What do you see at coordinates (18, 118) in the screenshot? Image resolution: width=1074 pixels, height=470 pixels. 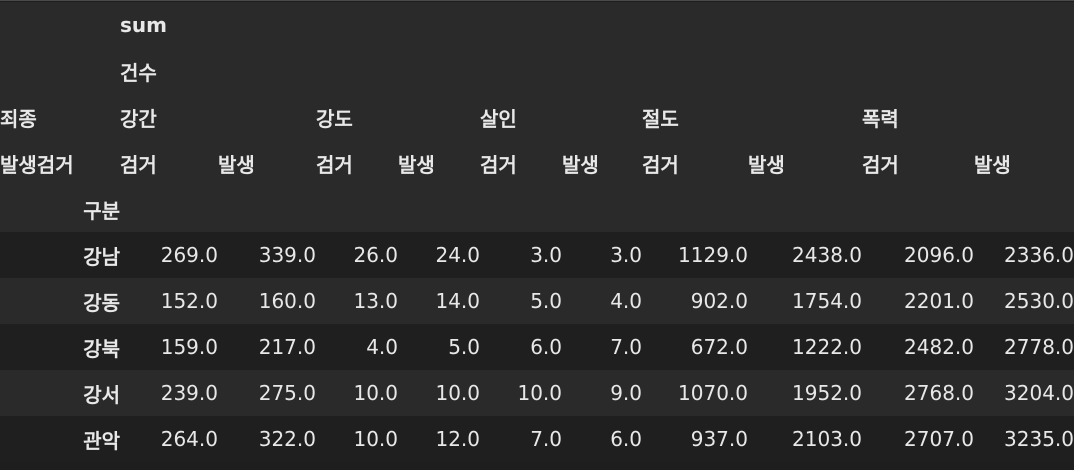 I see `column-level-name-crime: 죄종` at bounding box center [18, 118].